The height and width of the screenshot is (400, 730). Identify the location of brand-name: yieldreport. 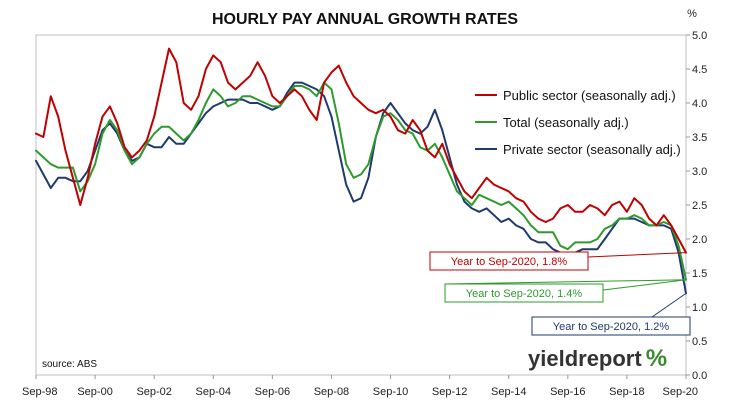
(585, 358).